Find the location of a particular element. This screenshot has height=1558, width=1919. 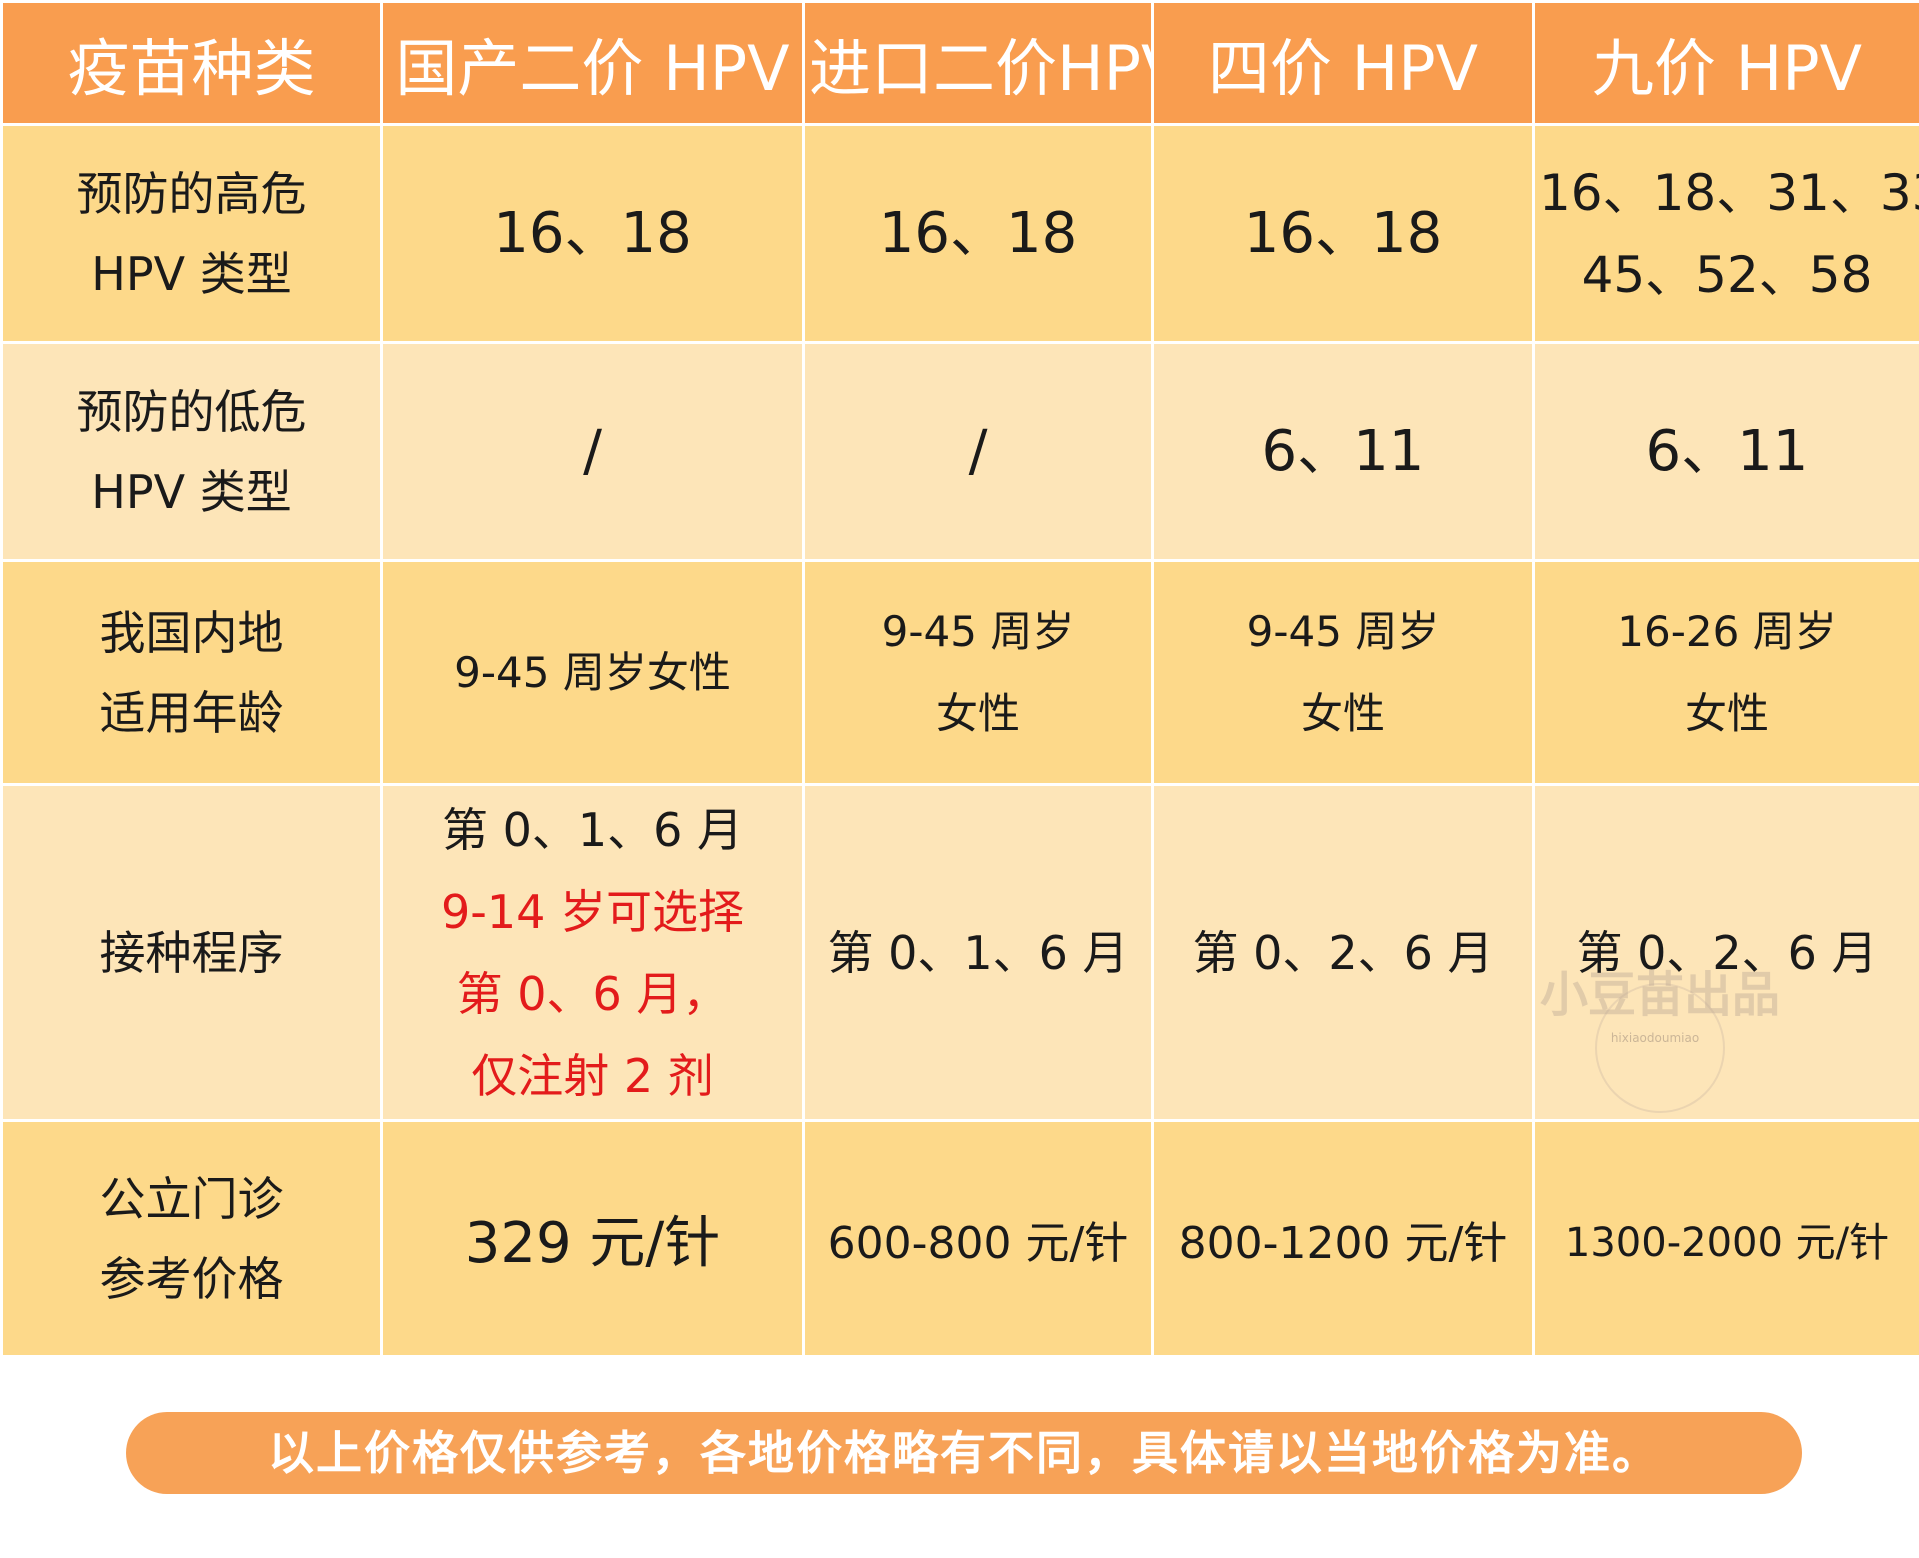

table-cell: 16、18、31、33、 45、52、58 is located at coordinates (1725, 233).